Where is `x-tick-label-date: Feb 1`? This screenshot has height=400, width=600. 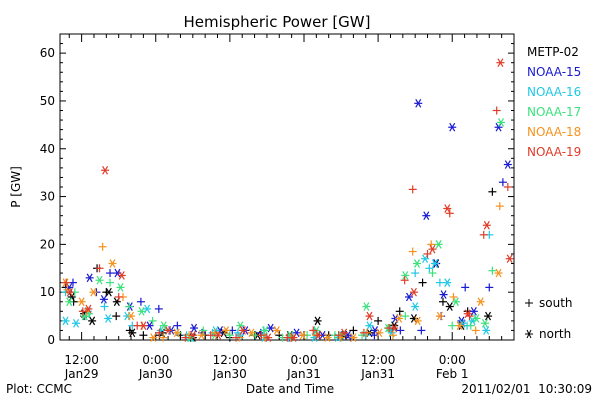
x-tick-label-date: Feb 1 is located at coordinates (452, 374).